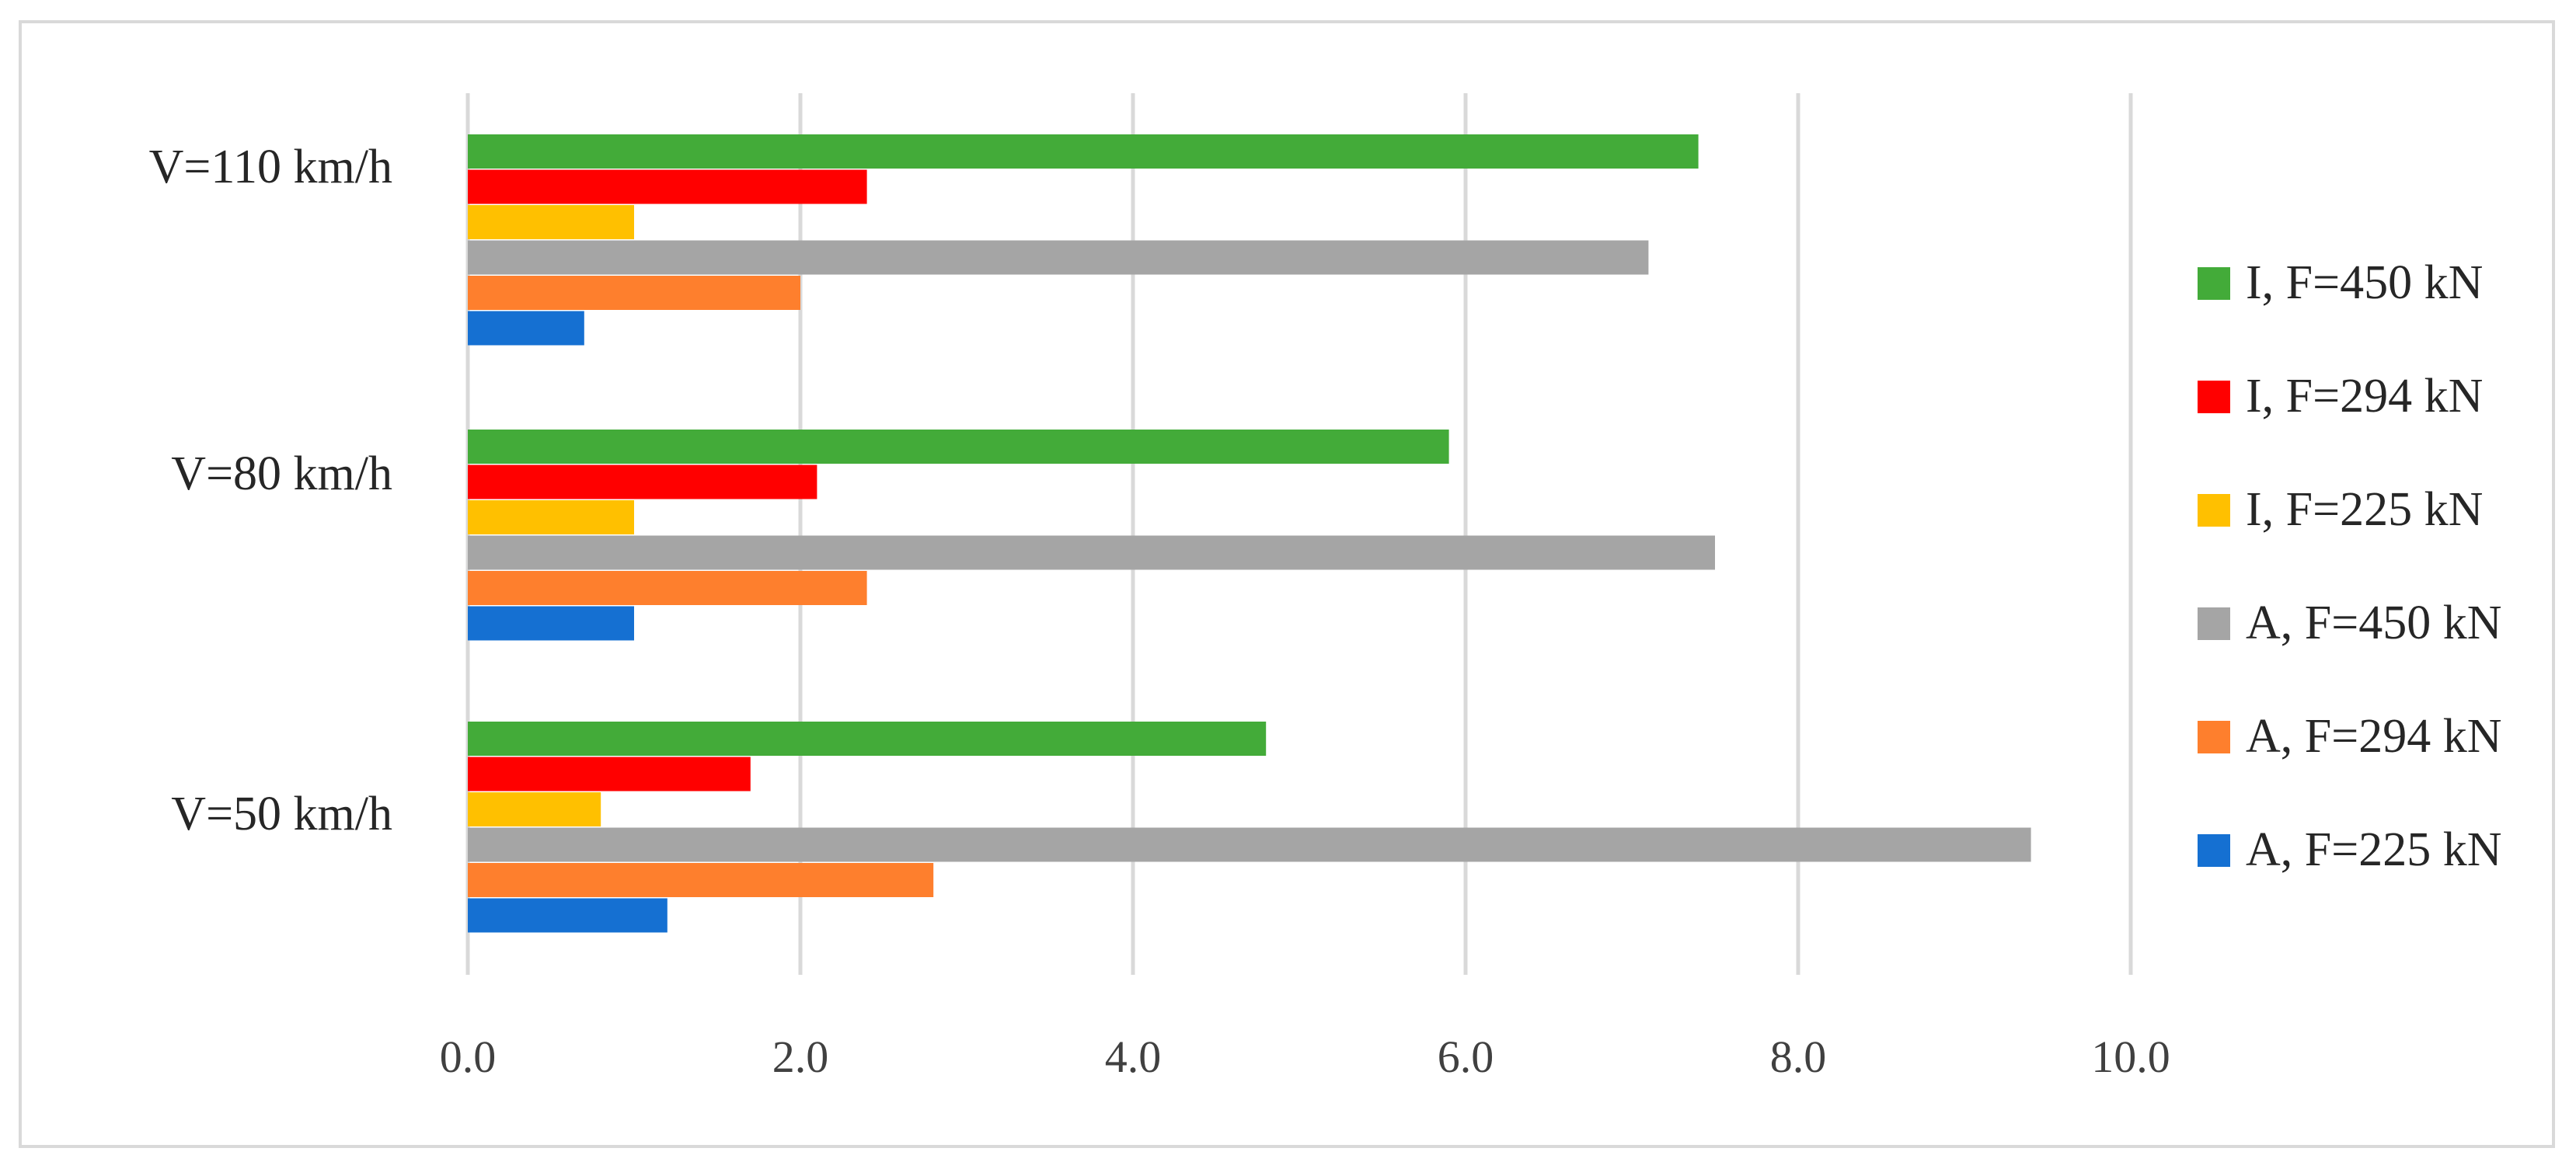 The width and height of the screenshot is (2576, 1169). What do you see at coordinates (1133, 1057) in the screenshot?
I see `x-tick-label: 4.0` at bounding box center [1133, 1057].